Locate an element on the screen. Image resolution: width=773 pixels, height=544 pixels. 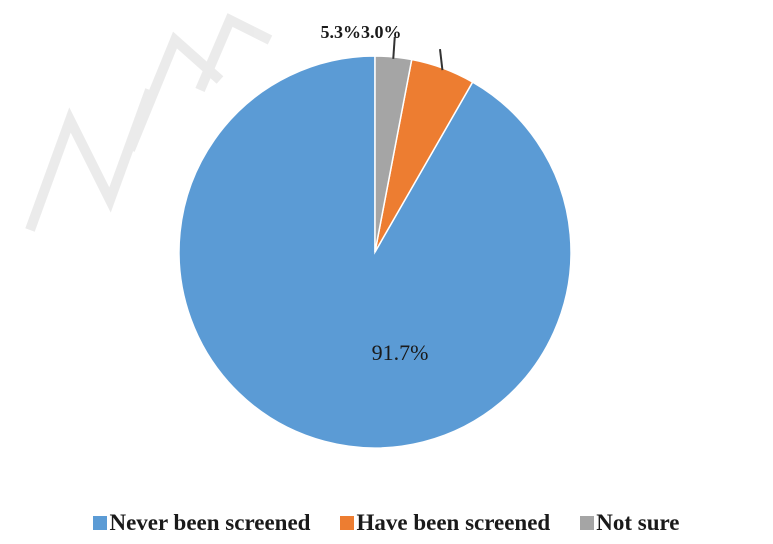
legend-label-have-been-screened: Have been screened is located at coordinates (453, 522).